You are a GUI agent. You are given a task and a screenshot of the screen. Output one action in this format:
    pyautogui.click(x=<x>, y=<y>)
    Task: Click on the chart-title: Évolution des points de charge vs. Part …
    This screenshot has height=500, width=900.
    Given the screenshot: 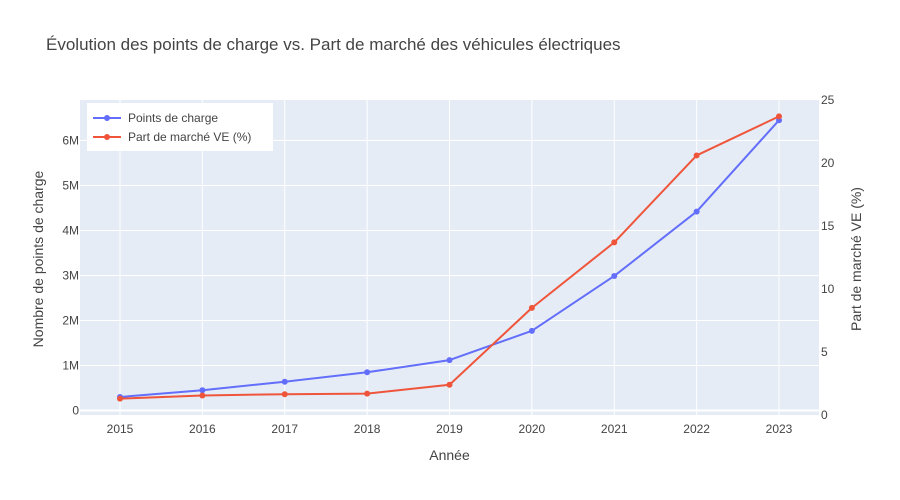 What is the action you would take?
    pyautogui.click(x=333, y=44)
    